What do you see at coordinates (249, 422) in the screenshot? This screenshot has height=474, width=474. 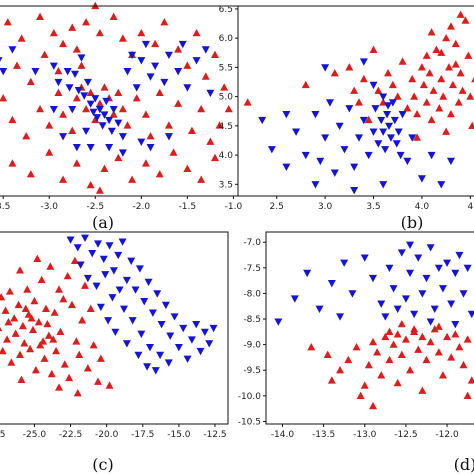 I see `y-tick-label-7: -10.5` at bounding box center [249, 422].